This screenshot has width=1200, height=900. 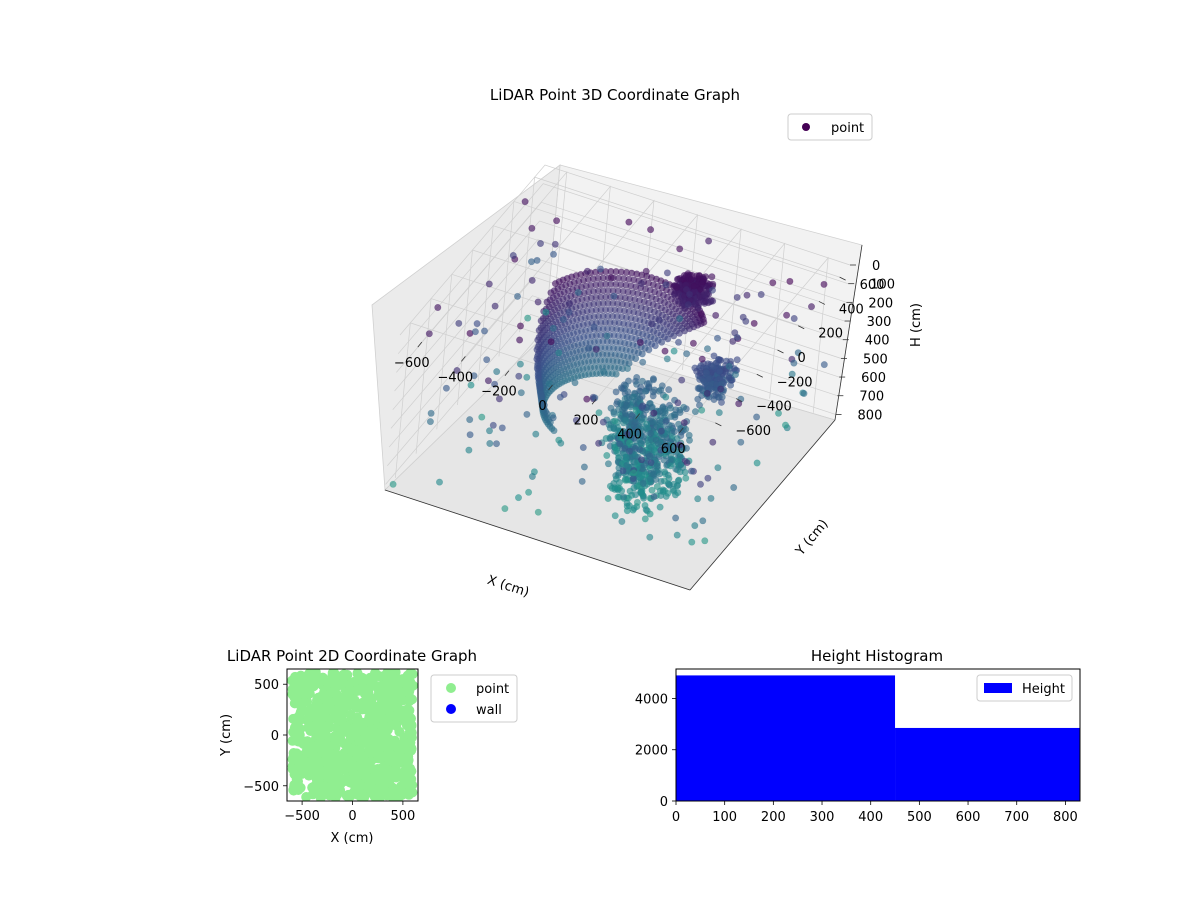 I want to click on x-tick, so click(x=637, y=416).